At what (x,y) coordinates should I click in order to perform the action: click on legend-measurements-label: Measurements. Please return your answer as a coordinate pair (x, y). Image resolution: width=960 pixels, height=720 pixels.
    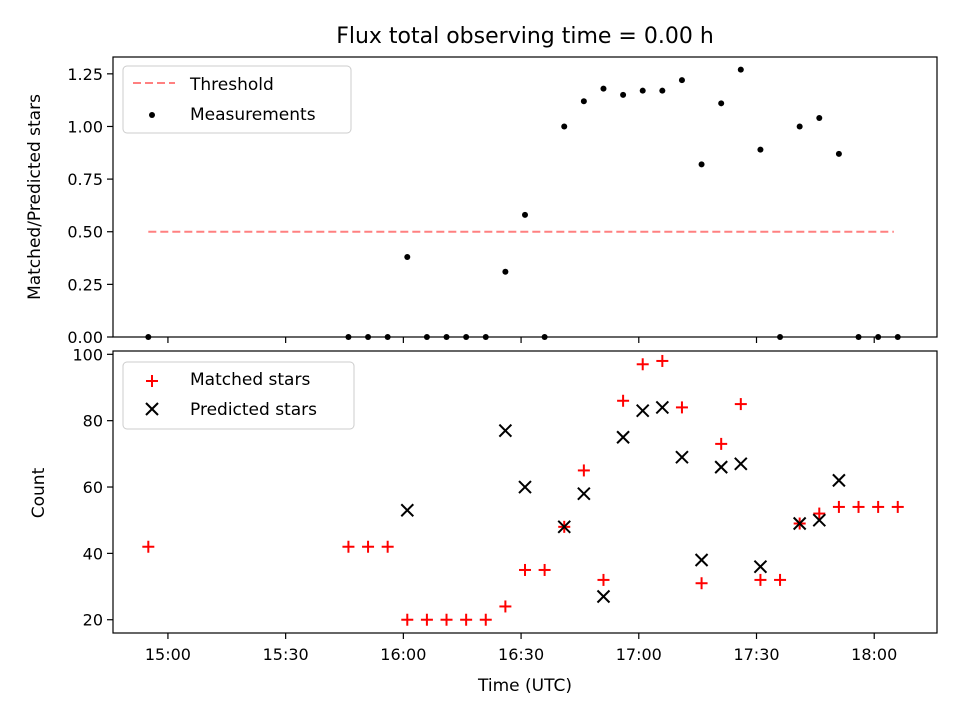
    Looking at the image, I should click on (253, 115).